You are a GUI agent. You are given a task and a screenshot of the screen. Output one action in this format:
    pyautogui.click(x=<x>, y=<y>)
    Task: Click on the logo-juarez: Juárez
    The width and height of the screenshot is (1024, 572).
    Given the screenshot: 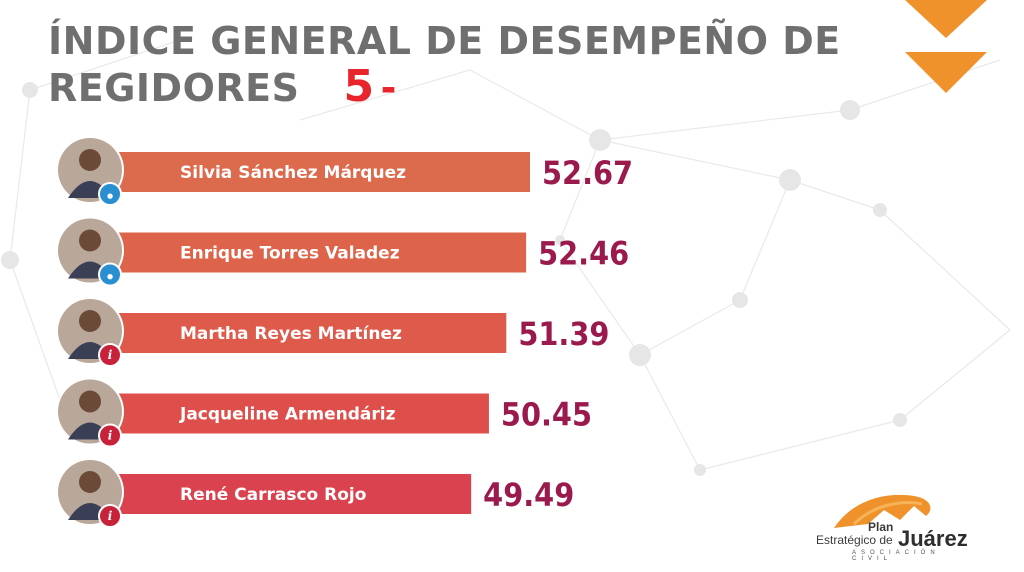 What is the action you would take?
    pyautogui.click(x=933, y=538)
    